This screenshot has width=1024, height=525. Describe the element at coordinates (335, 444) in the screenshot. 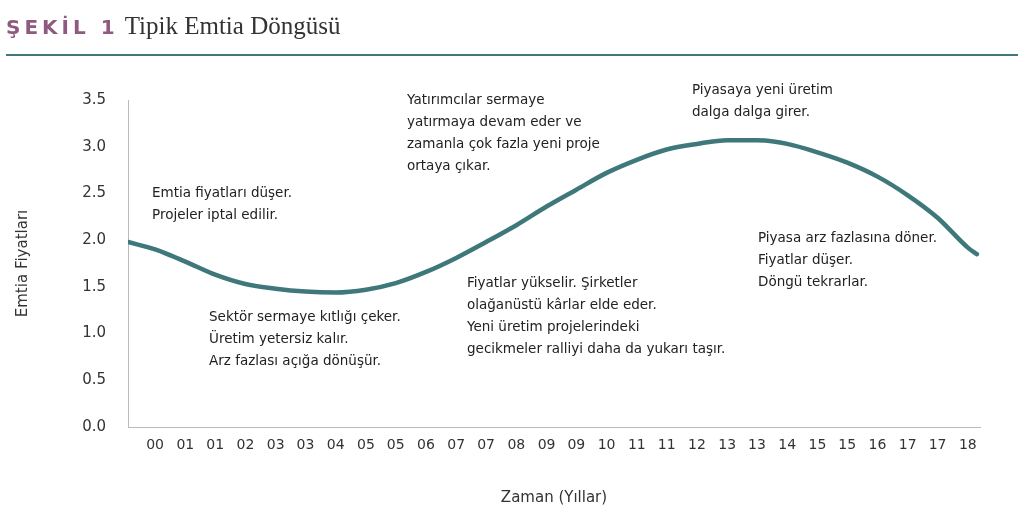

I see `x-tick-label: 04` at that location.